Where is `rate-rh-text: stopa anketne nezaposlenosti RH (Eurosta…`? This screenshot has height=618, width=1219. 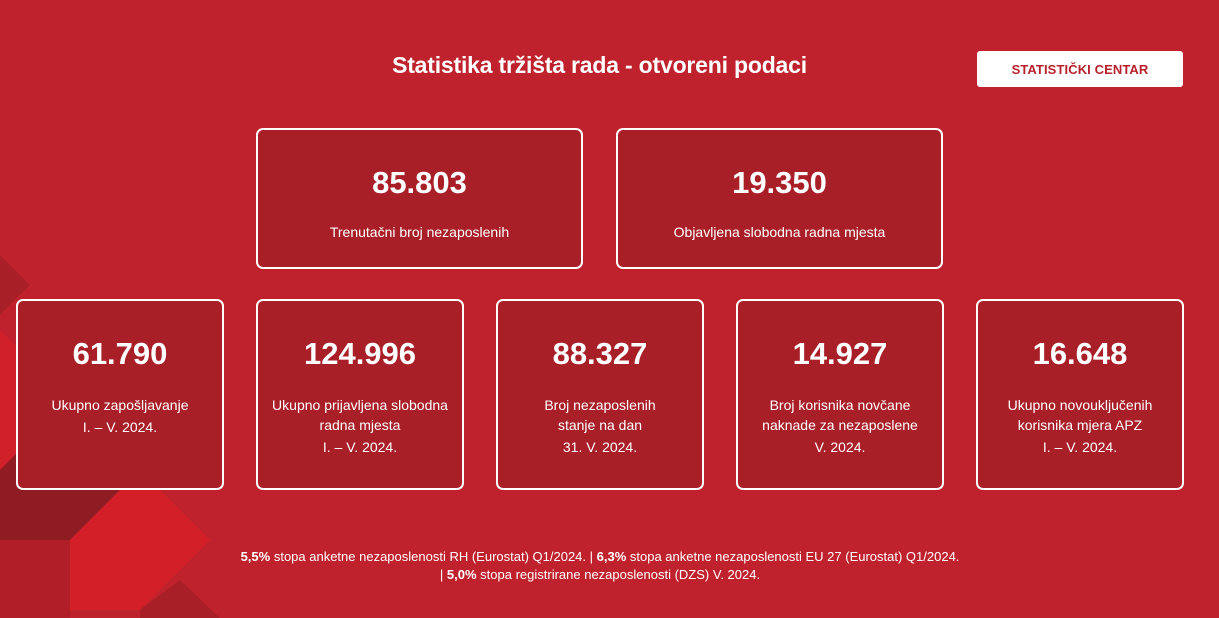 rate-rh-text: stopa anketne nezaposlenosti RH (Eurosta… is located at coordinates (433, 556).